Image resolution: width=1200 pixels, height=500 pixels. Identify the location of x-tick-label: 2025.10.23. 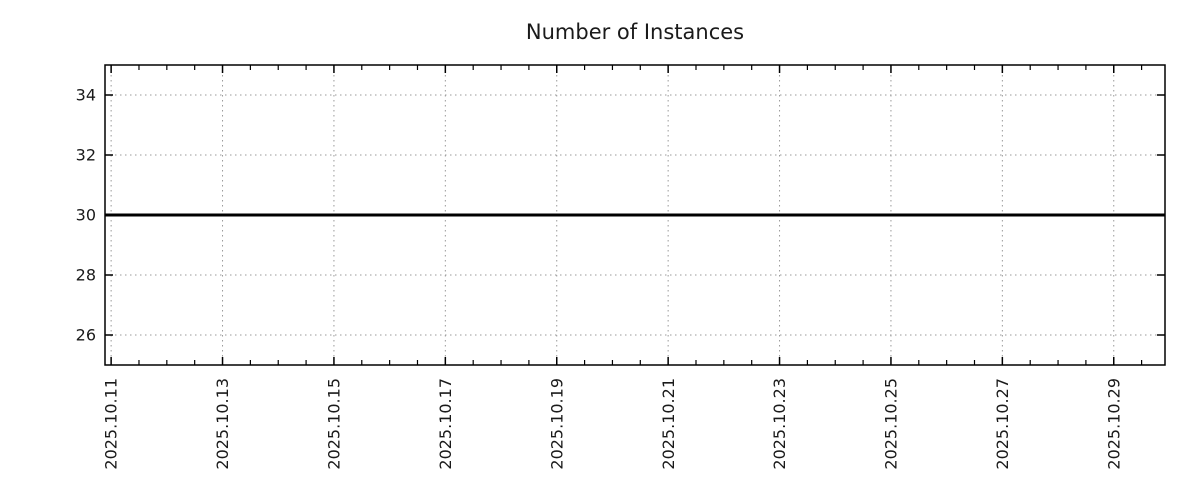
(779, 424).